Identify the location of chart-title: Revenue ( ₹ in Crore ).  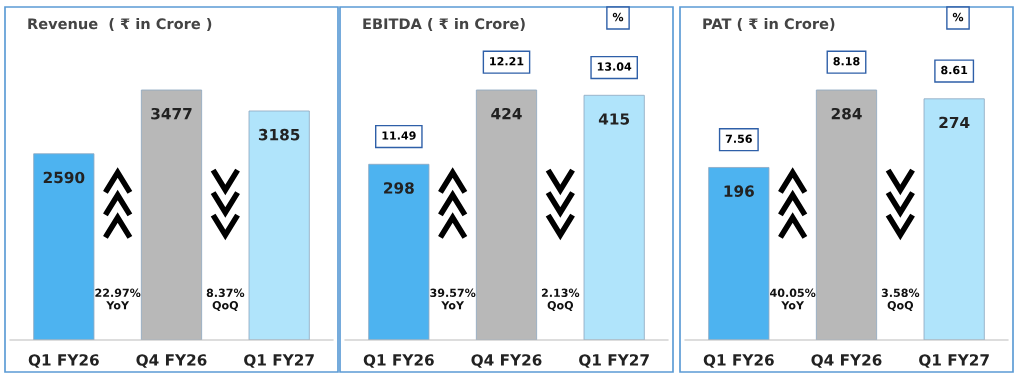
(120, 24).